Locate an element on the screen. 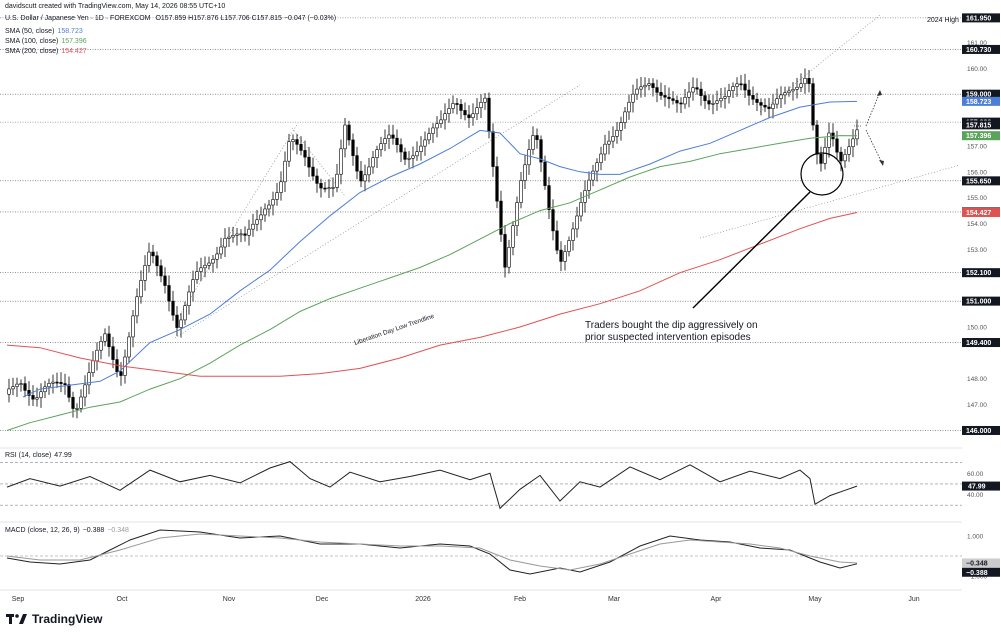 The height and width of the screenshot is (637, 1001). x-tick-label: Oct is located at coordinates (122, 599).